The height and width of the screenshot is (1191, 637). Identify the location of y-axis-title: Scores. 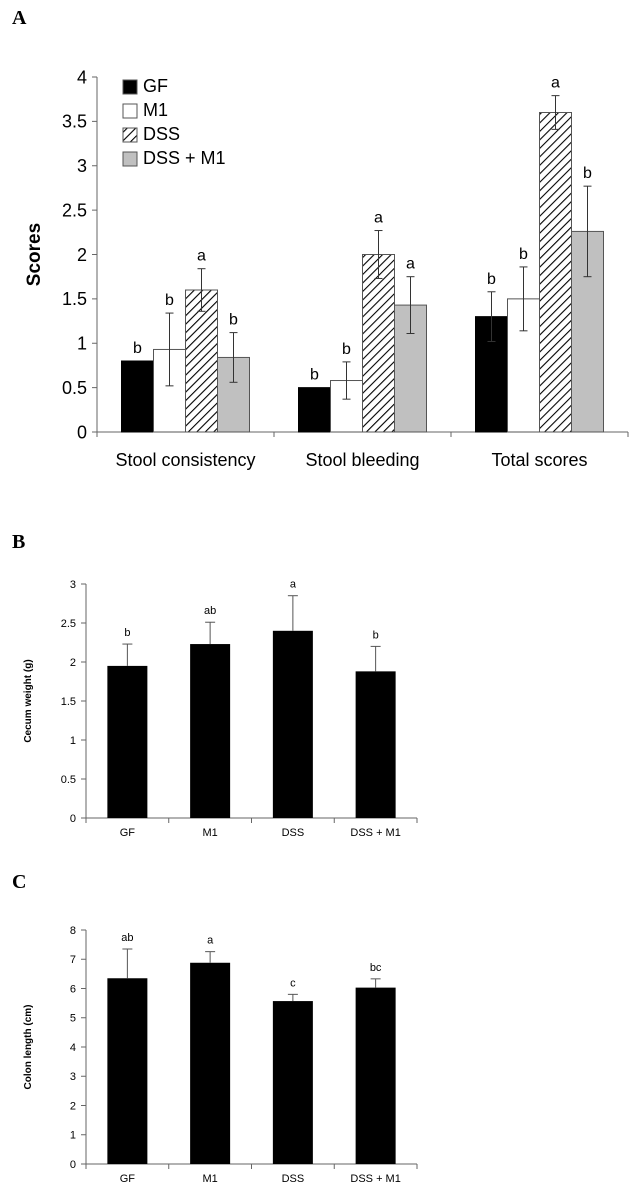
(34, 254).